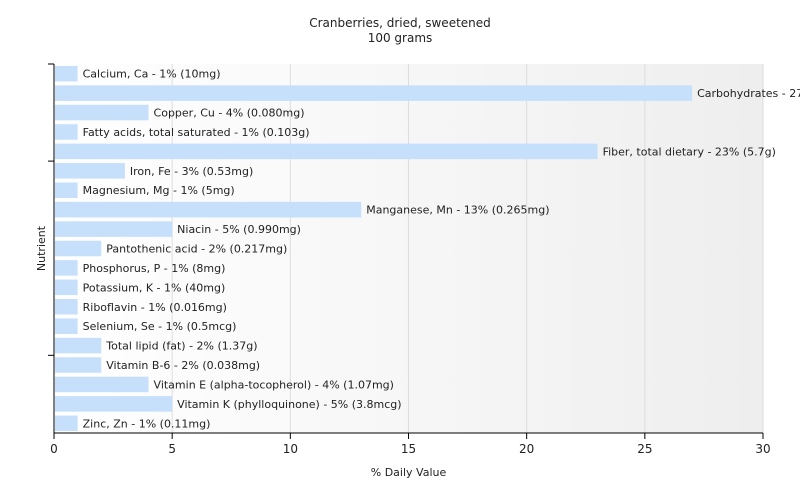 The image size is (800, 500). I want to click on bar-label: Pantothenic acid - 2% (0.217mg), so click(196, 249).